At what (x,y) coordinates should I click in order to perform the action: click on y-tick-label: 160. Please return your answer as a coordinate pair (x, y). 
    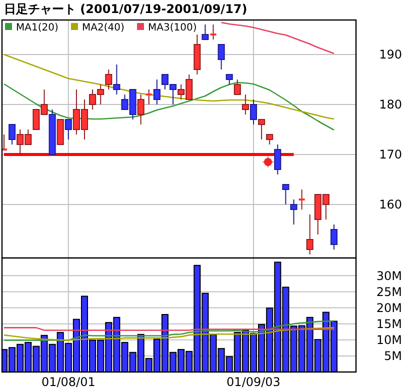
    Looking at the image, I should click on (390, 205).